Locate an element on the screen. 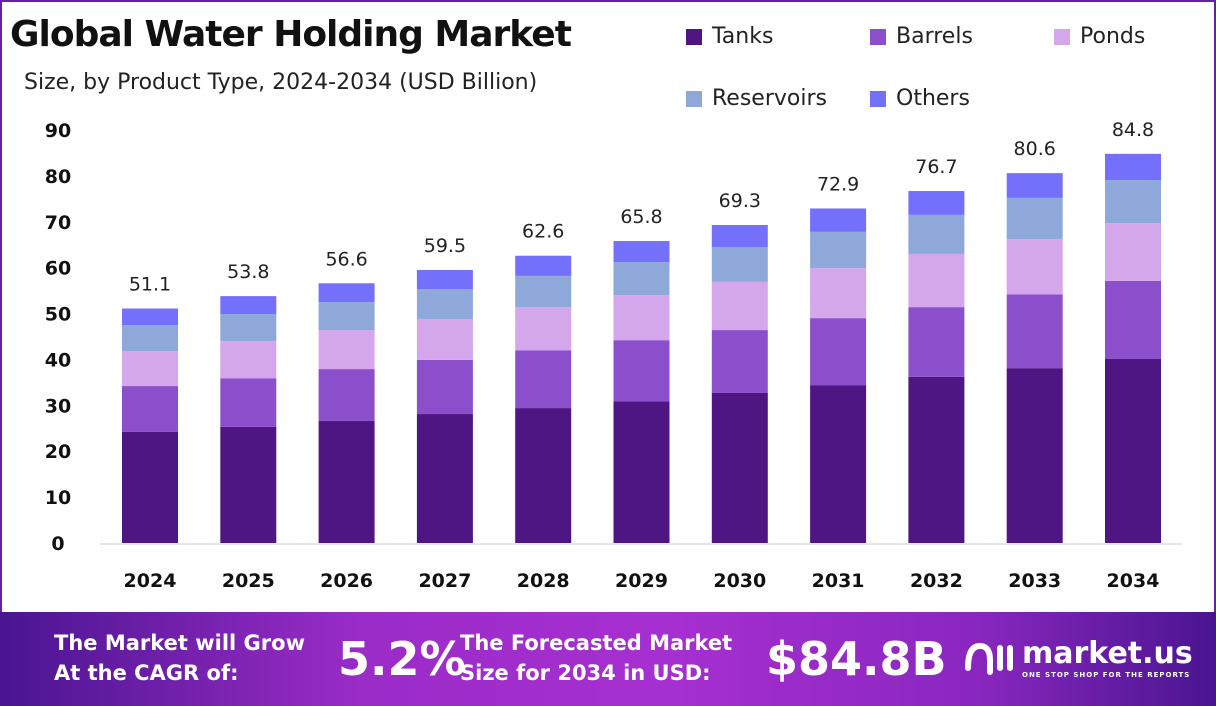  bar-segment-ponds-2031 is located at coordinates (838, 293).